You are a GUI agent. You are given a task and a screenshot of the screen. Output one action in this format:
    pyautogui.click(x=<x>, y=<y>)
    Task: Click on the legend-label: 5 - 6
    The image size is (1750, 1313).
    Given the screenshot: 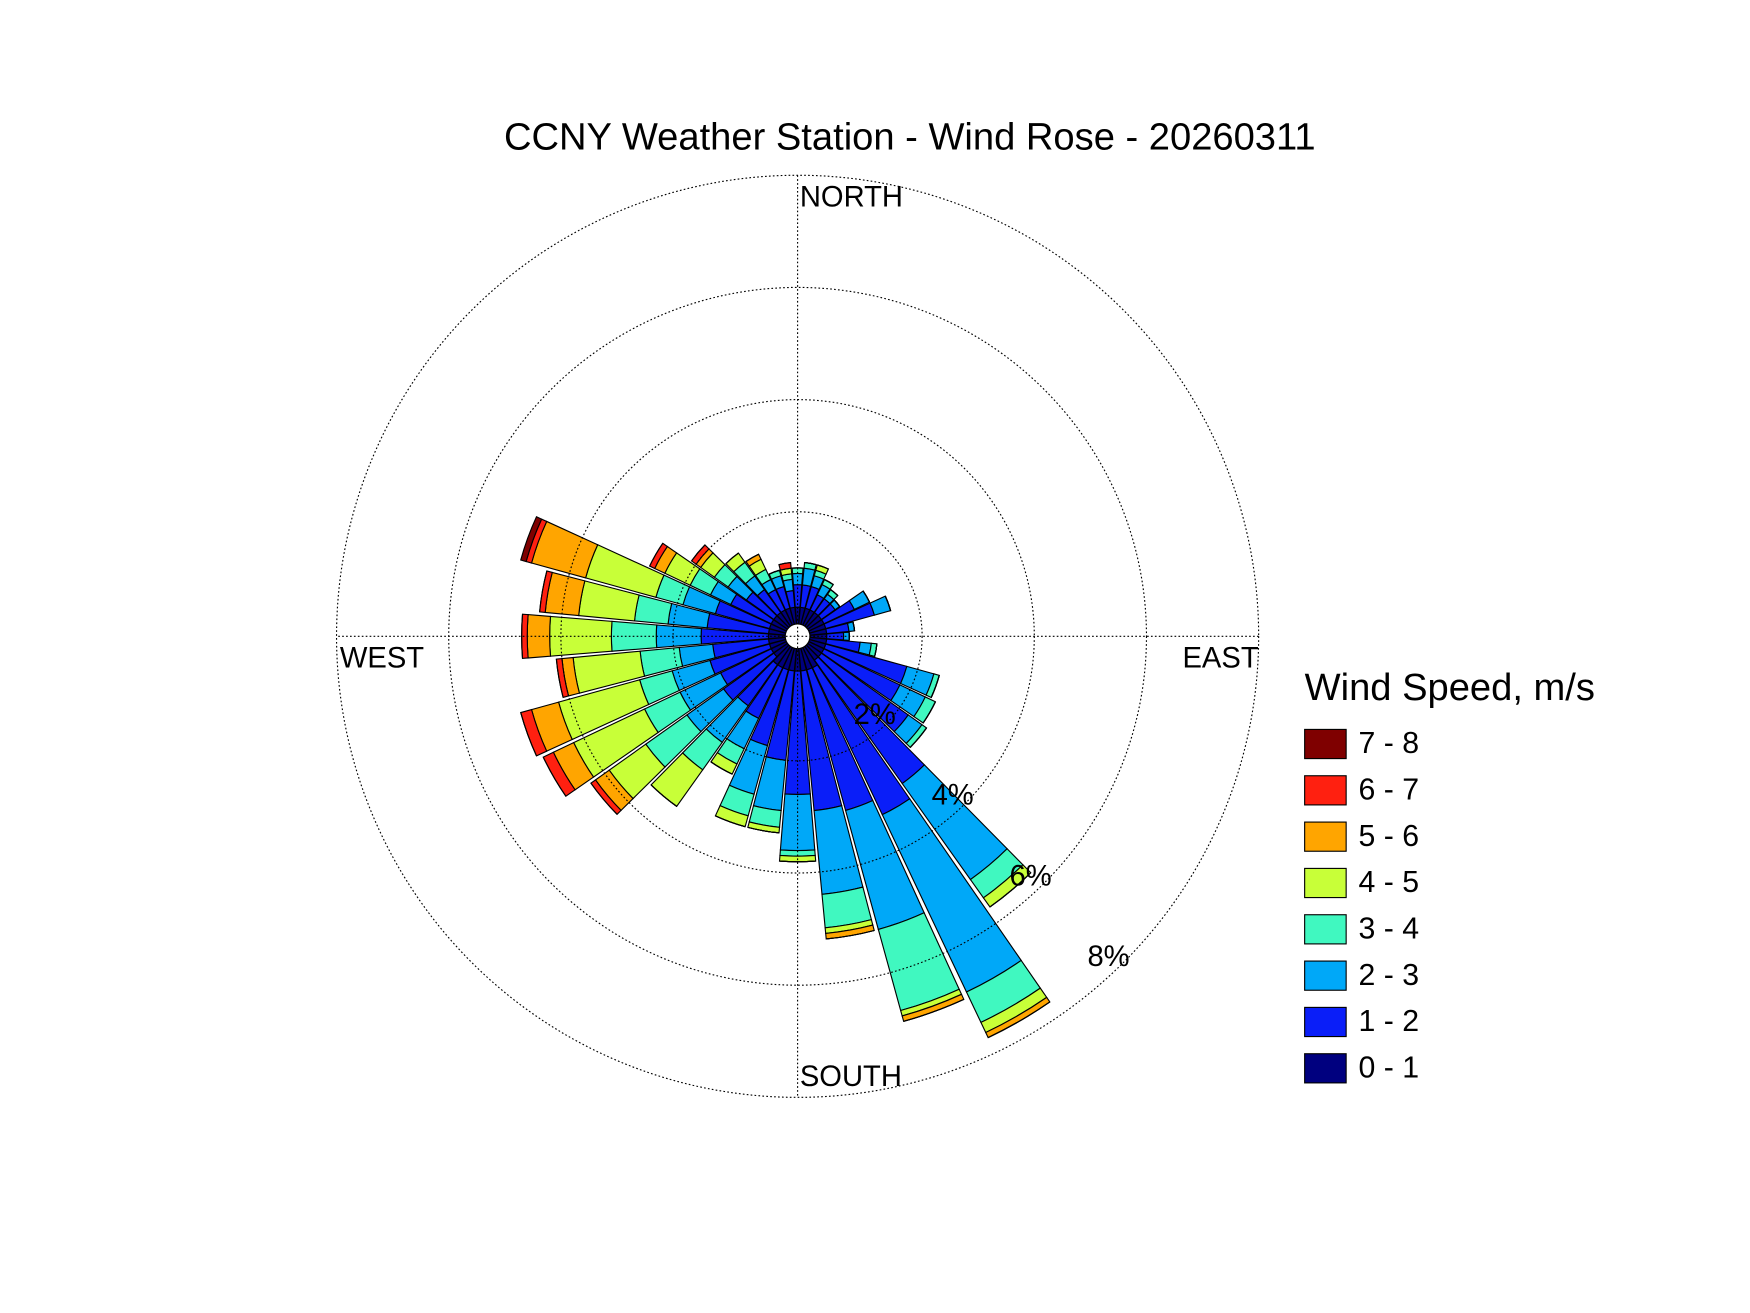 What is the action you would take?
    pyautogui.click(x=1388, y=836)
    